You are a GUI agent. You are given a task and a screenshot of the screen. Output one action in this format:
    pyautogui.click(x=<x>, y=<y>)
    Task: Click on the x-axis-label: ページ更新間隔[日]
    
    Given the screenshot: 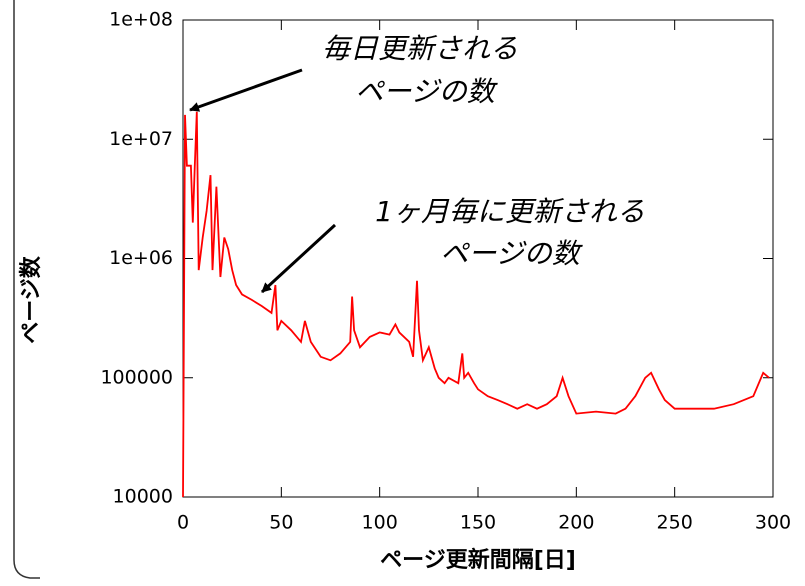 What is the action you would take?
    pyautogui.click(x=478, y=560)
    